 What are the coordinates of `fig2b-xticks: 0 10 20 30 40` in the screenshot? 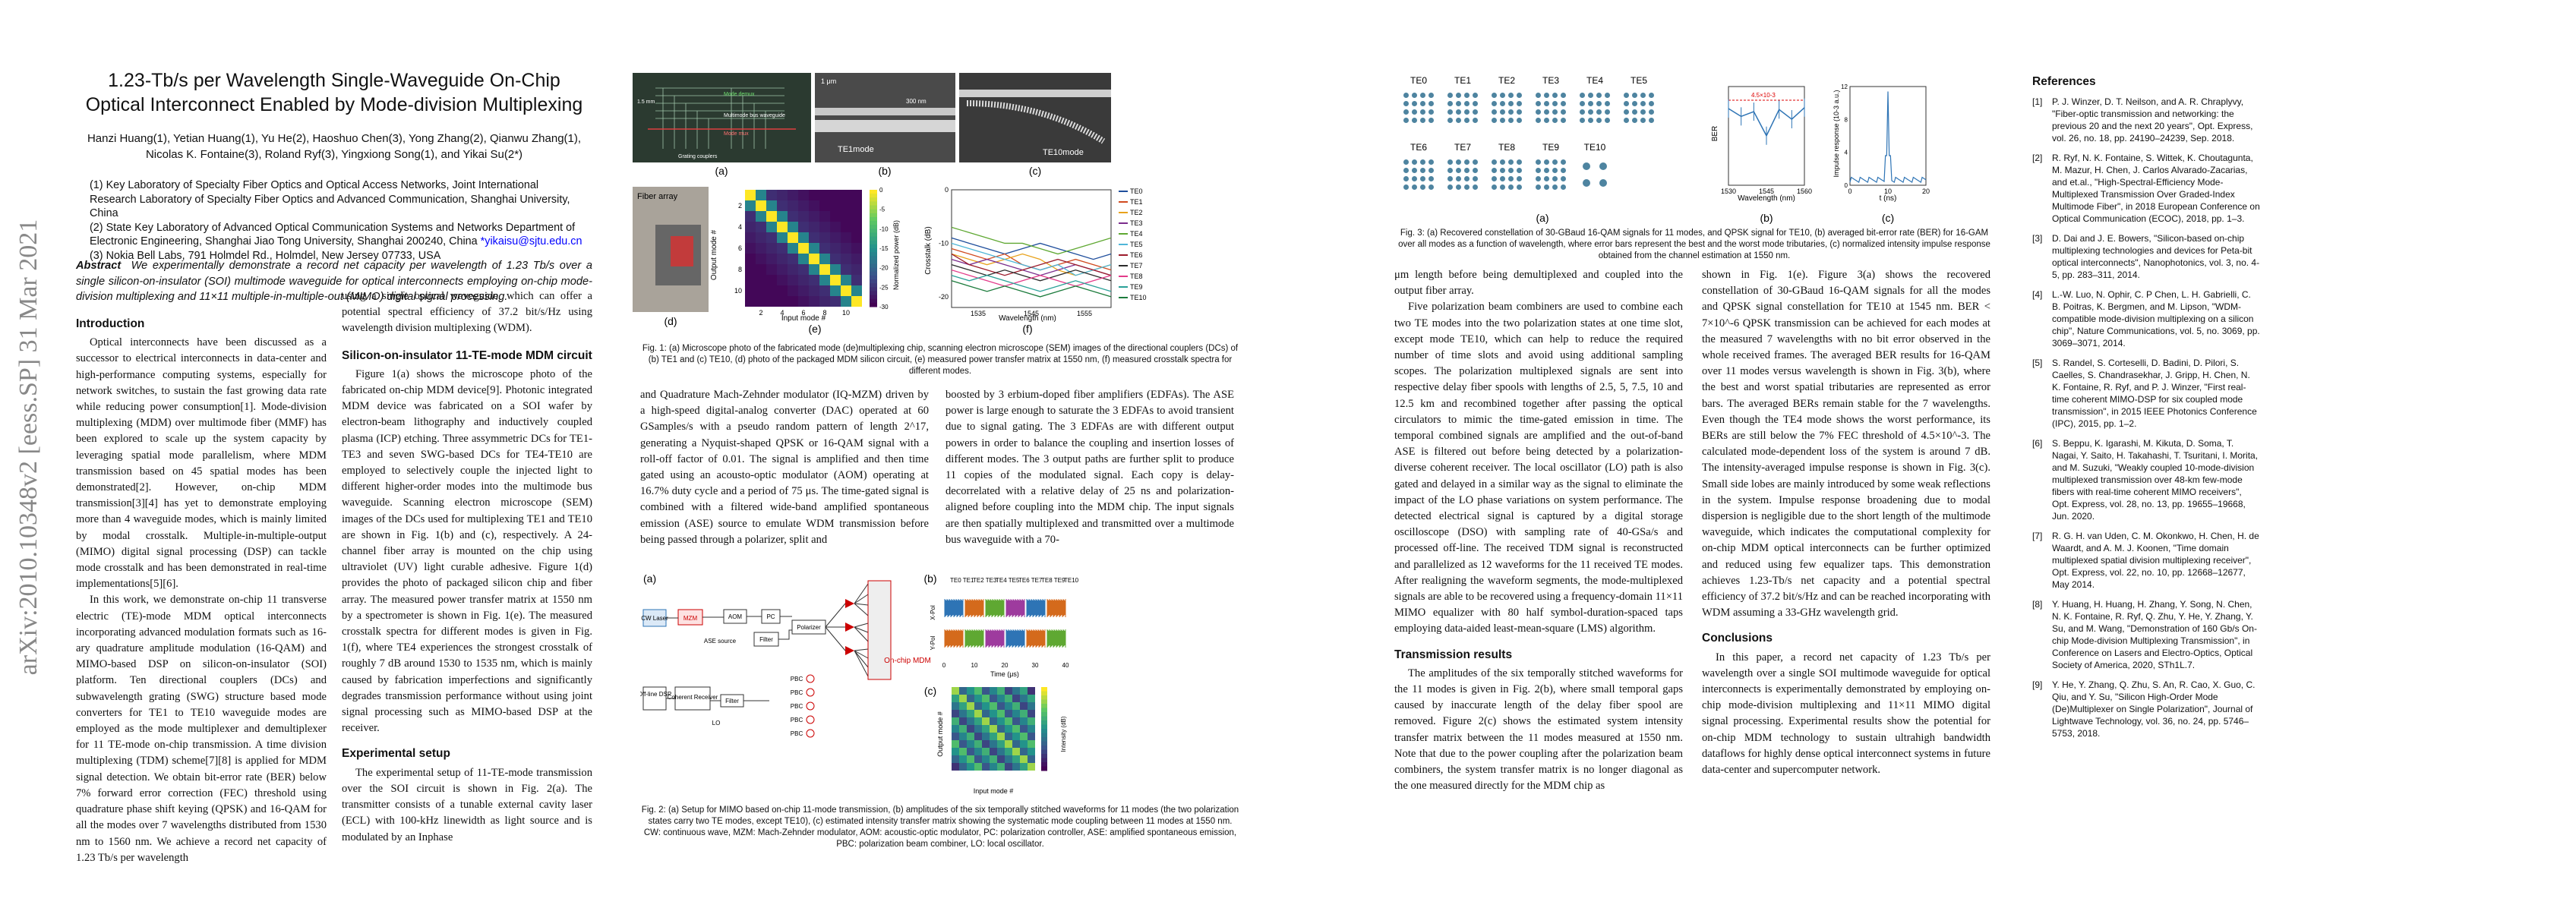 It's located at (1006, 665).